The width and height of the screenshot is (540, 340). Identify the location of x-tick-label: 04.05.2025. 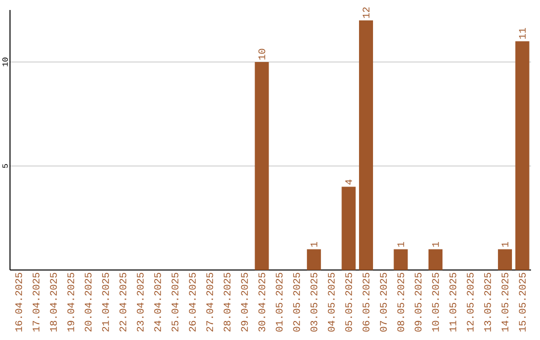
(331, 302).